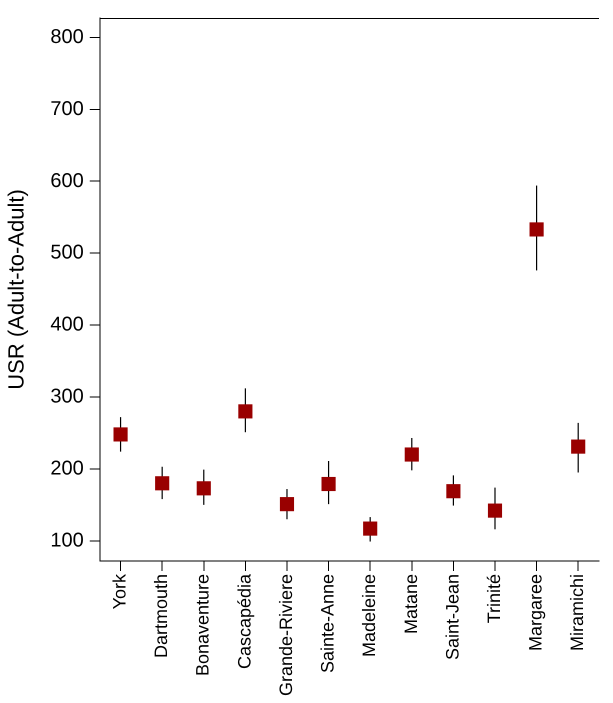  What do you see at coordinates (67, 325) in the screenshot?
I see `y-tick-label: 400` at bounding box center [67, 325].